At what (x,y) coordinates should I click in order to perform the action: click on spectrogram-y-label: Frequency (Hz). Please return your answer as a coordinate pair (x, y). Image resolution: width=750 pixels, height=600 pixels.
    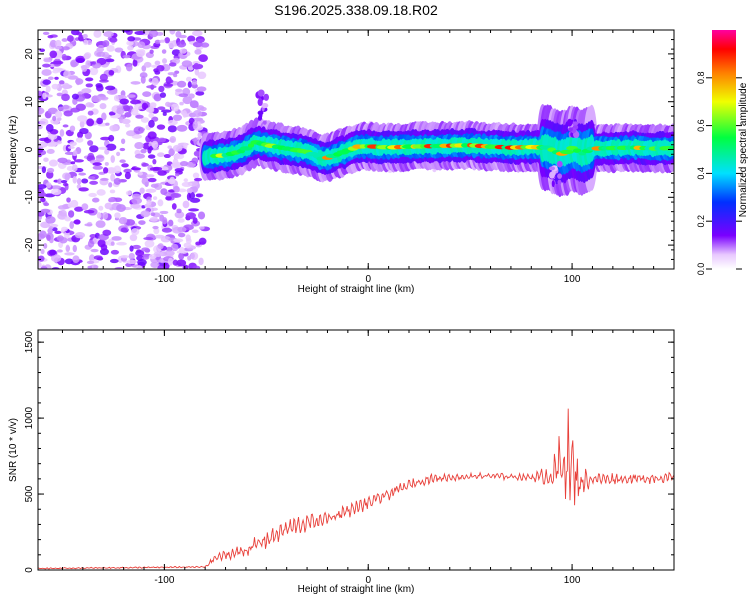
    Looking at the image, I should click on (13, 150).